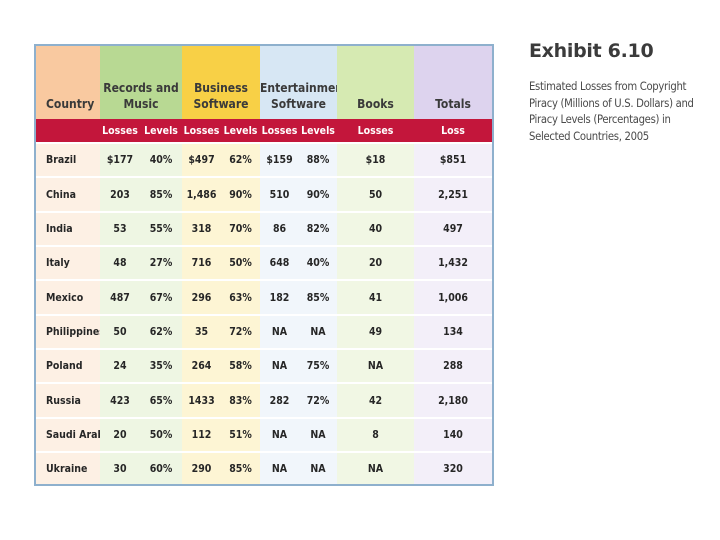 This screenshot has width=720, height=540. What do you see at coordinates (453, 297) in the screenshot?
I see `table-cell: 1,006` at bounding box center [453, 297].